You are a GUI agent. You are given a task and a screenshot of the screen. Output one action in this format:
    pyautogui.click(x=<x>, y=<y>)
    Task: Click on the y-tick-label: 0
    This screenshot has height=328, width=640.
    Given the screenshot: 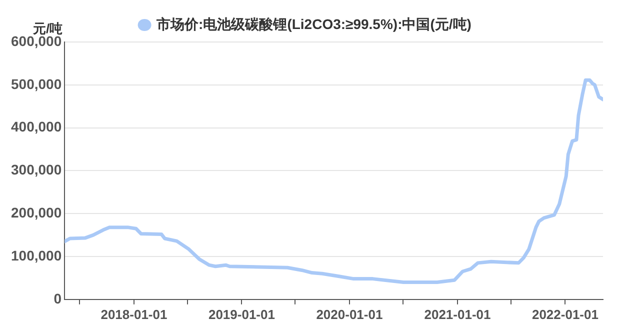 What is the action you would take?
    pyautogui.click(x=58, y=298)
    